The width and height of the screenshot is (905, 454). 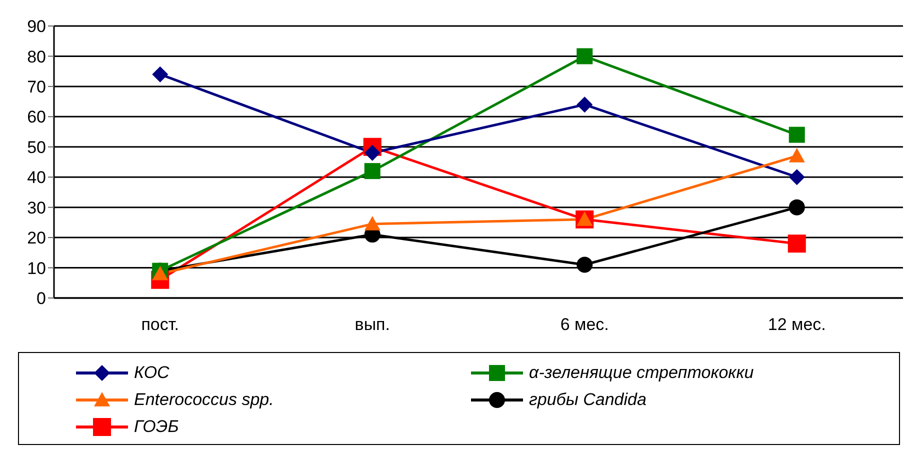 I want to click on y-tick-label: 20, so click(x=36, y=238).